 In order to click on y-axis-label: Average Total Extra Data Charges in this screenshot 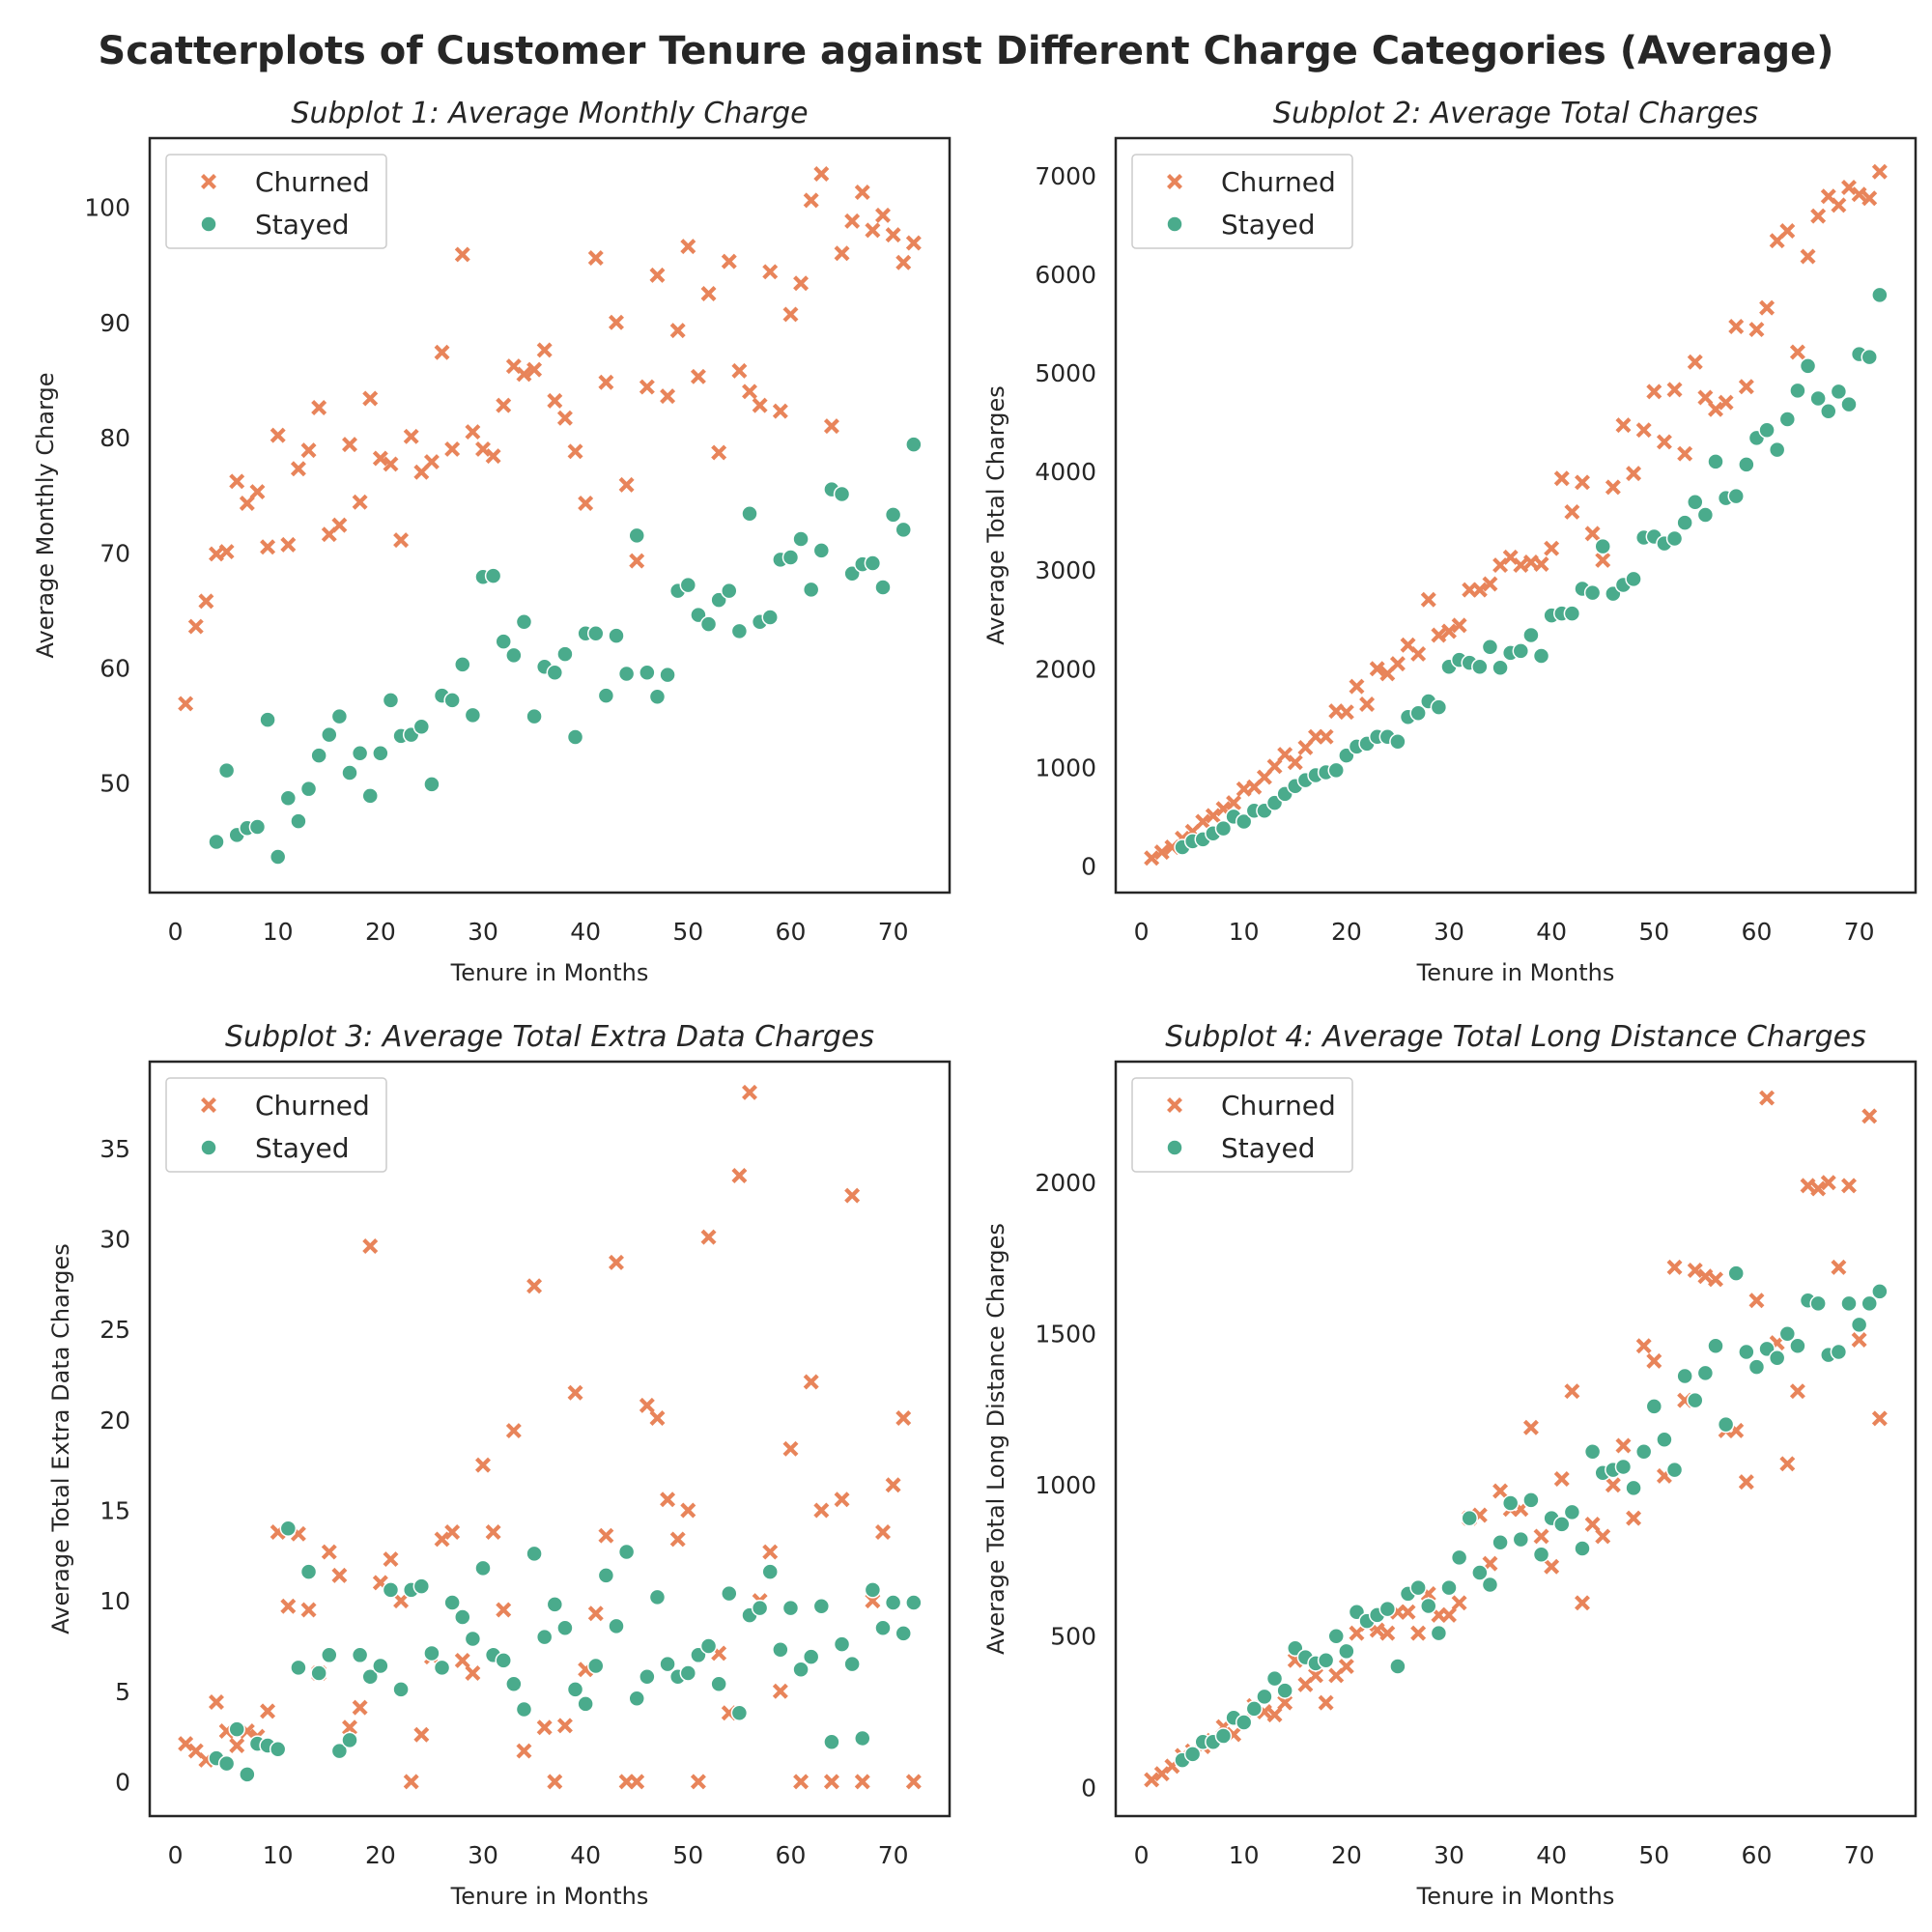, I will do `click(60, 1438)`.